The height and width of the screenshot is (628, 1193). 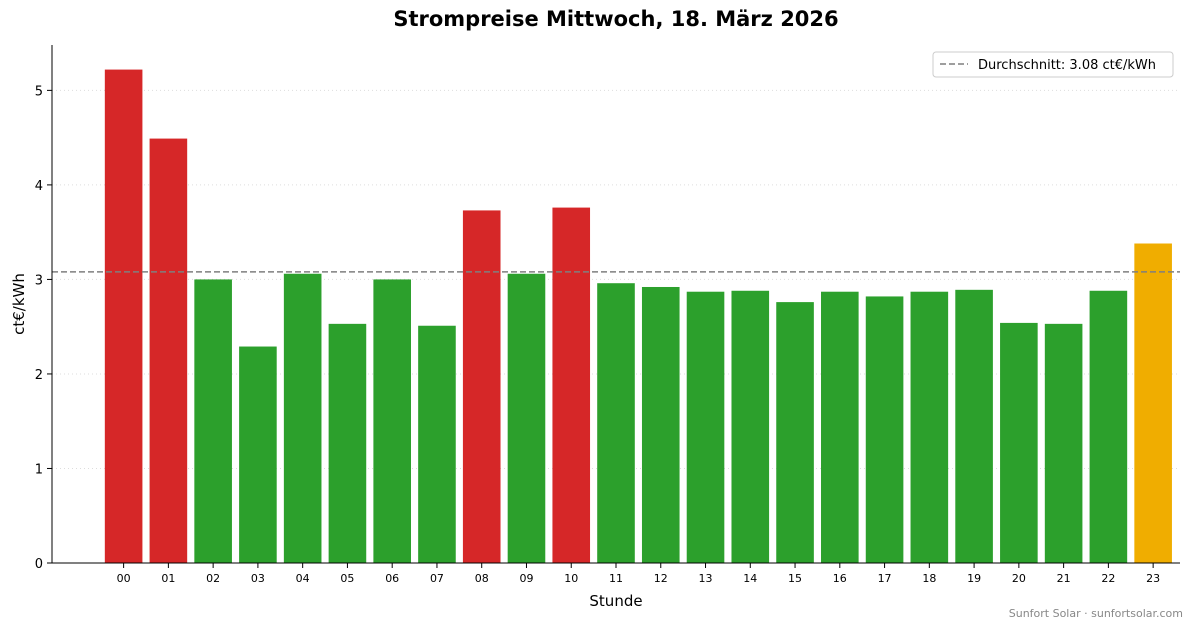 What do you see at coordinates (1067, 65) in the screenshot?
I see `legend-label: Durchschnitt: 3.08 ct€/kWh` at bounding box center [1067, 65].